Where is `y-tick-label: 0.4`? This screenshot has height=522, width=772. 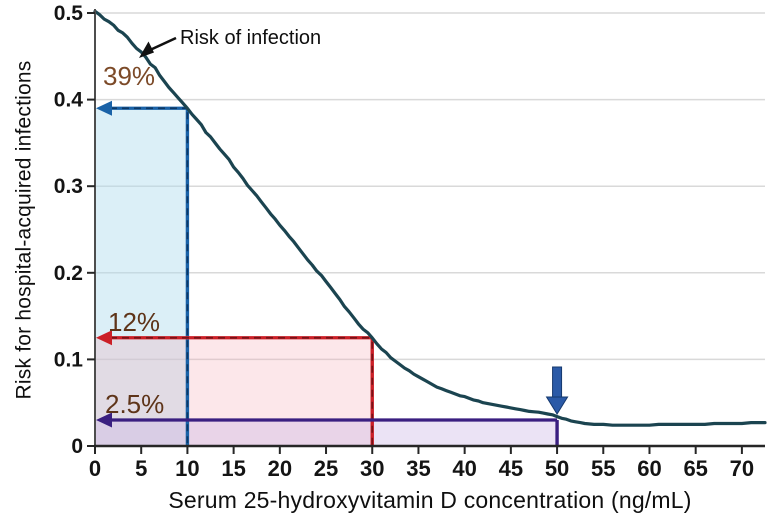 y-tick-label: 0.4 is located at coordinates (69, 100).